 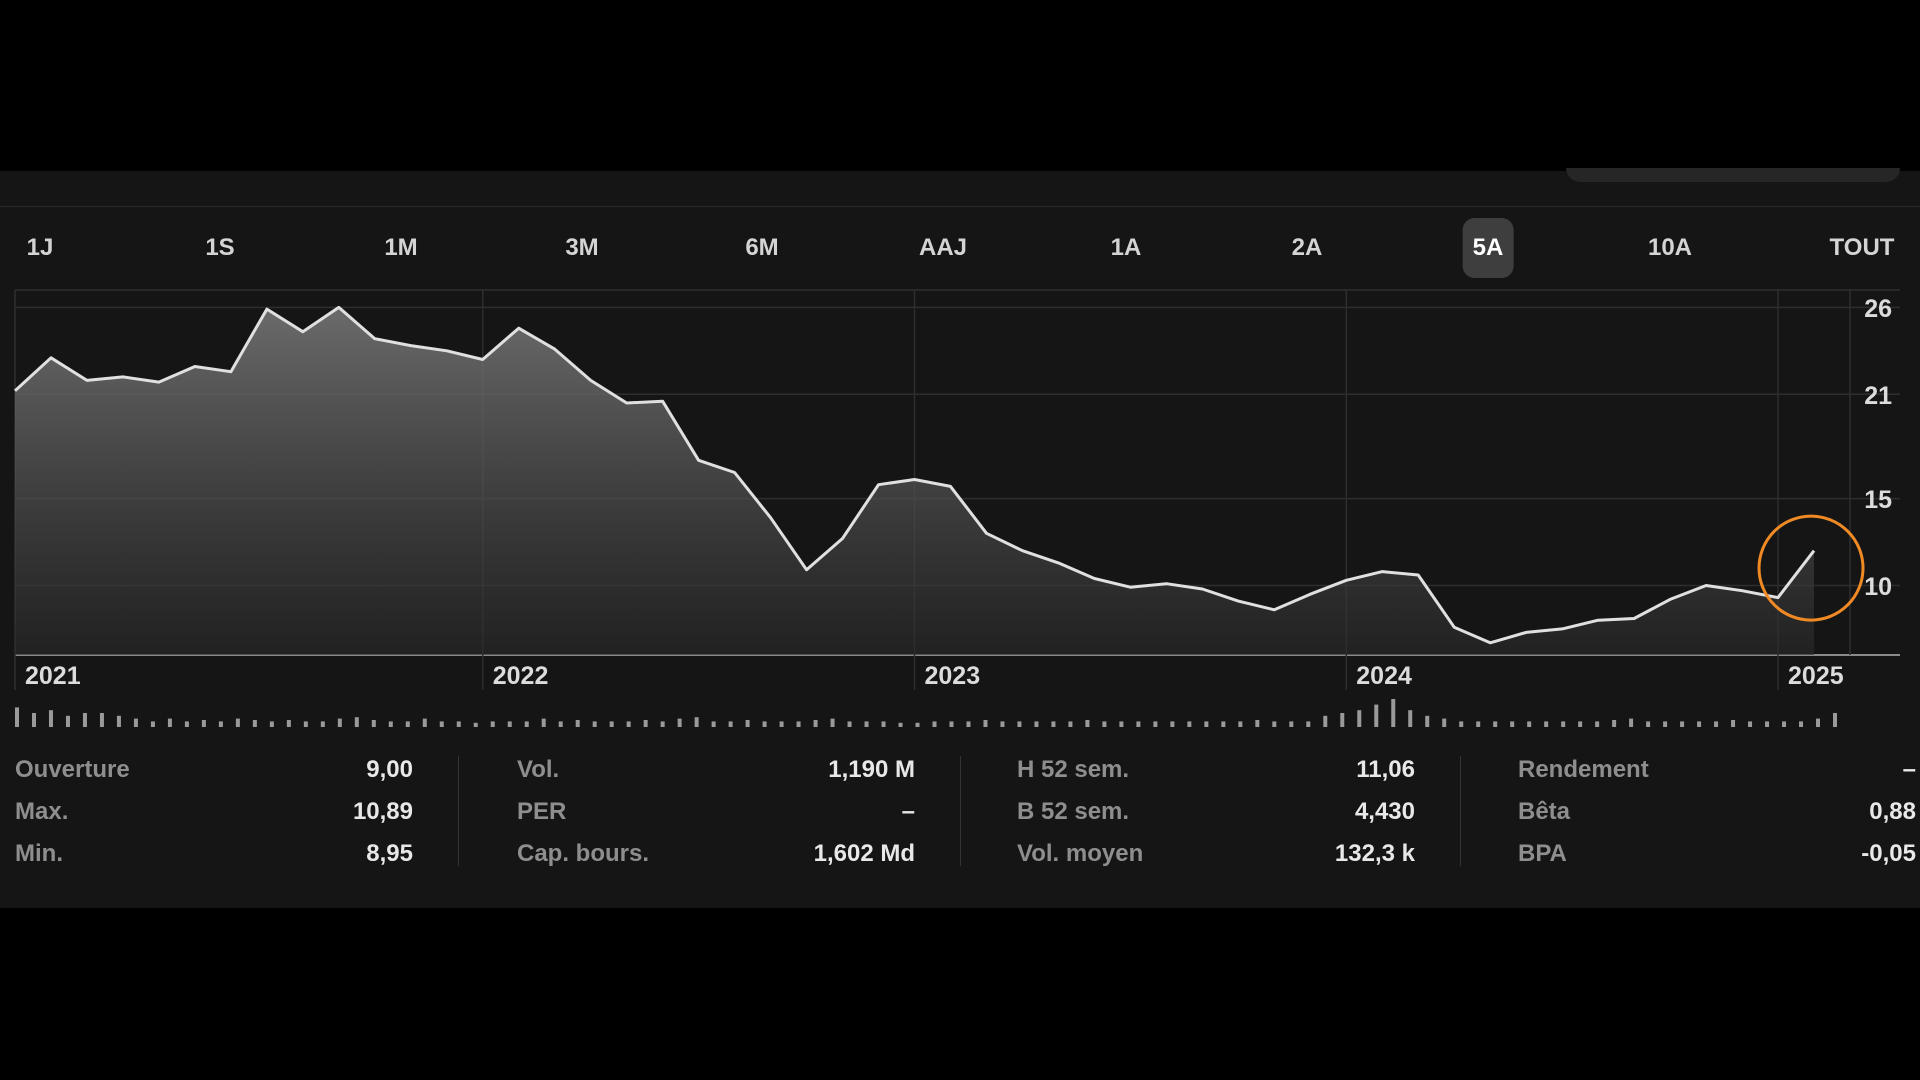 What do you see at coordinates (40, 247) in the screenshot?
I see `tab-1j: 1J` at bounding box center [40, 247].